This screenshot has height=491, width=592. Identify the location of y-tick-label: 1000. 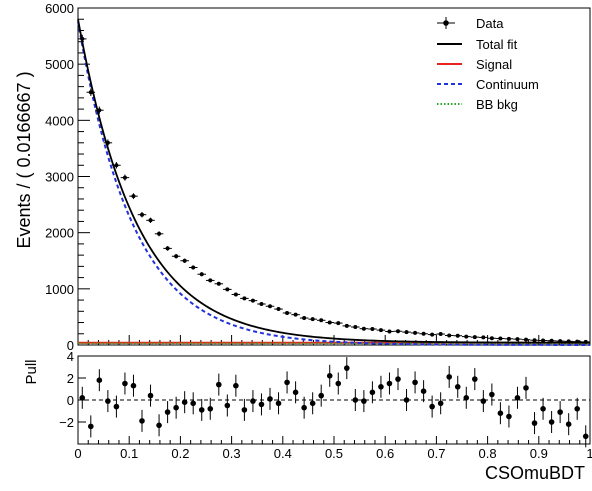
(59, 289).